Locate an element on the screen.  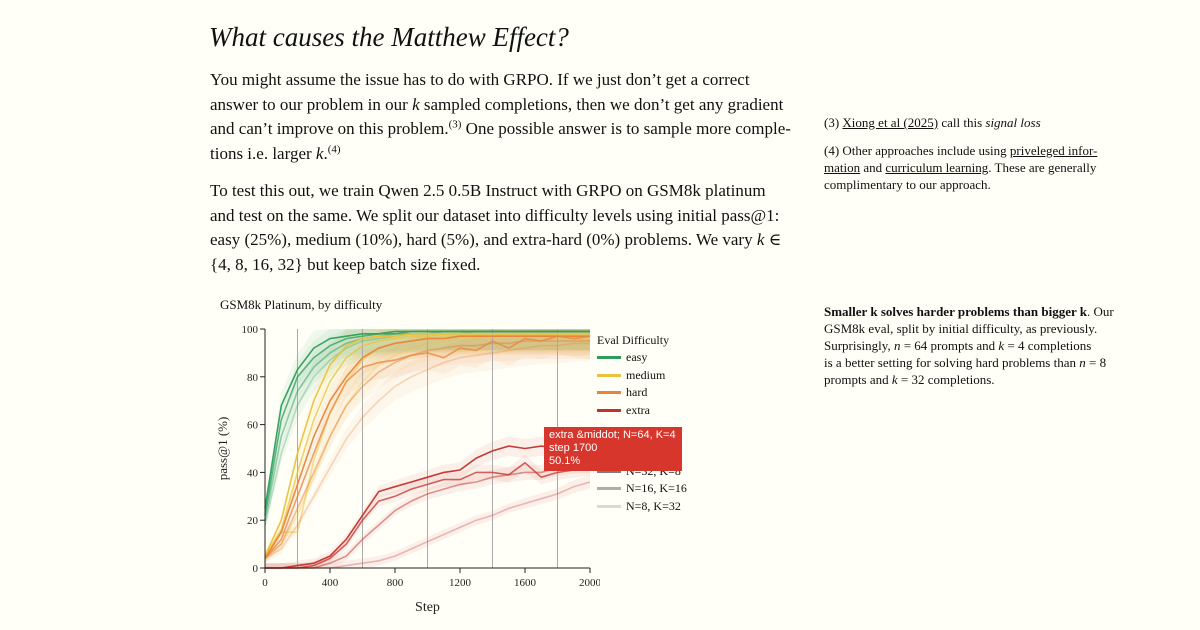
p1-line-4: tions i.e. larger k.(4) is located at coordinates (275, 152).